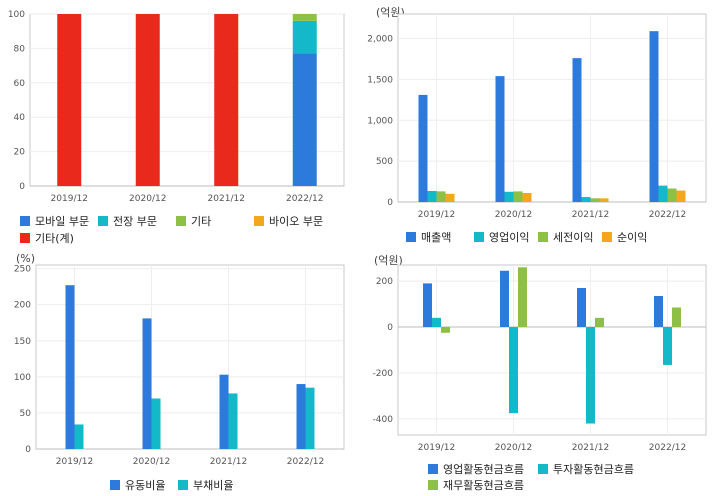 The height and width of the screenshot is (496, 720). Describe the element at coordinates (54, 238) in the screenshot. I see `legend-label: 기타(계)` at that location.